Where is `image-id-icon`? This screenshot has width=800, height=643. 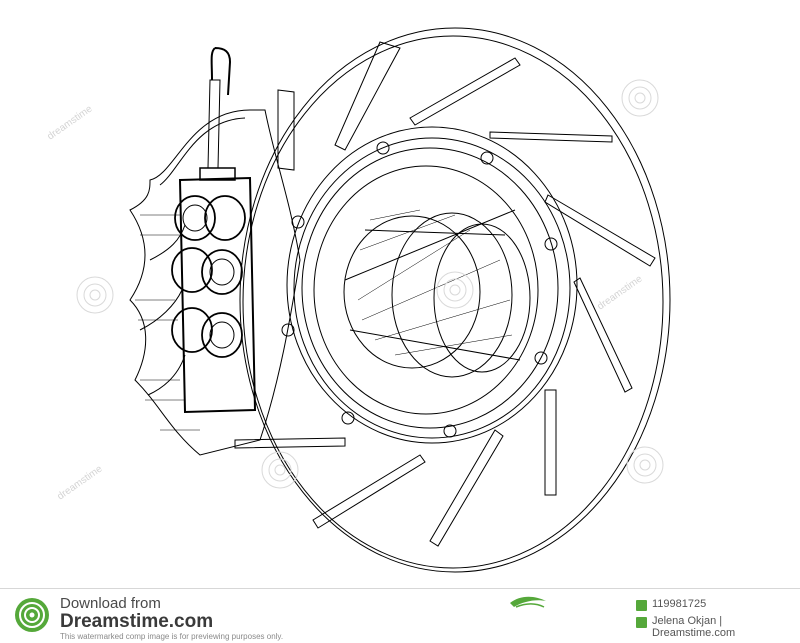 image-id-icon is located at coordinates (641, 605).